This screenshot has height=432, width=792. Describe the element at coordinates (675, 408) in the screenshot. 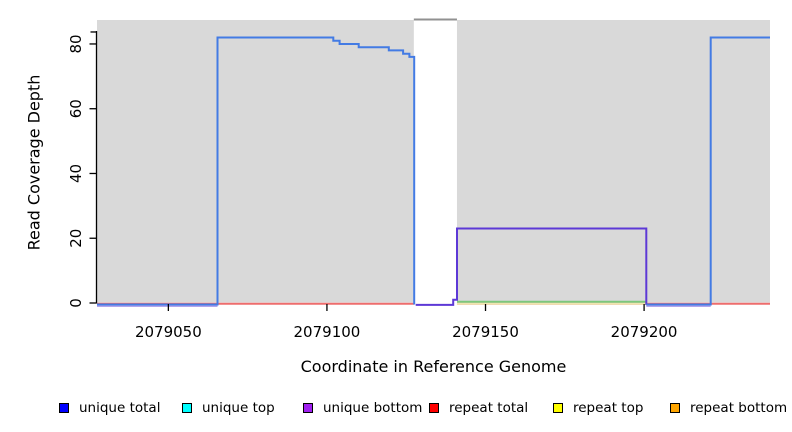

I see `legend-swatch-repeat-bottom` at that location.